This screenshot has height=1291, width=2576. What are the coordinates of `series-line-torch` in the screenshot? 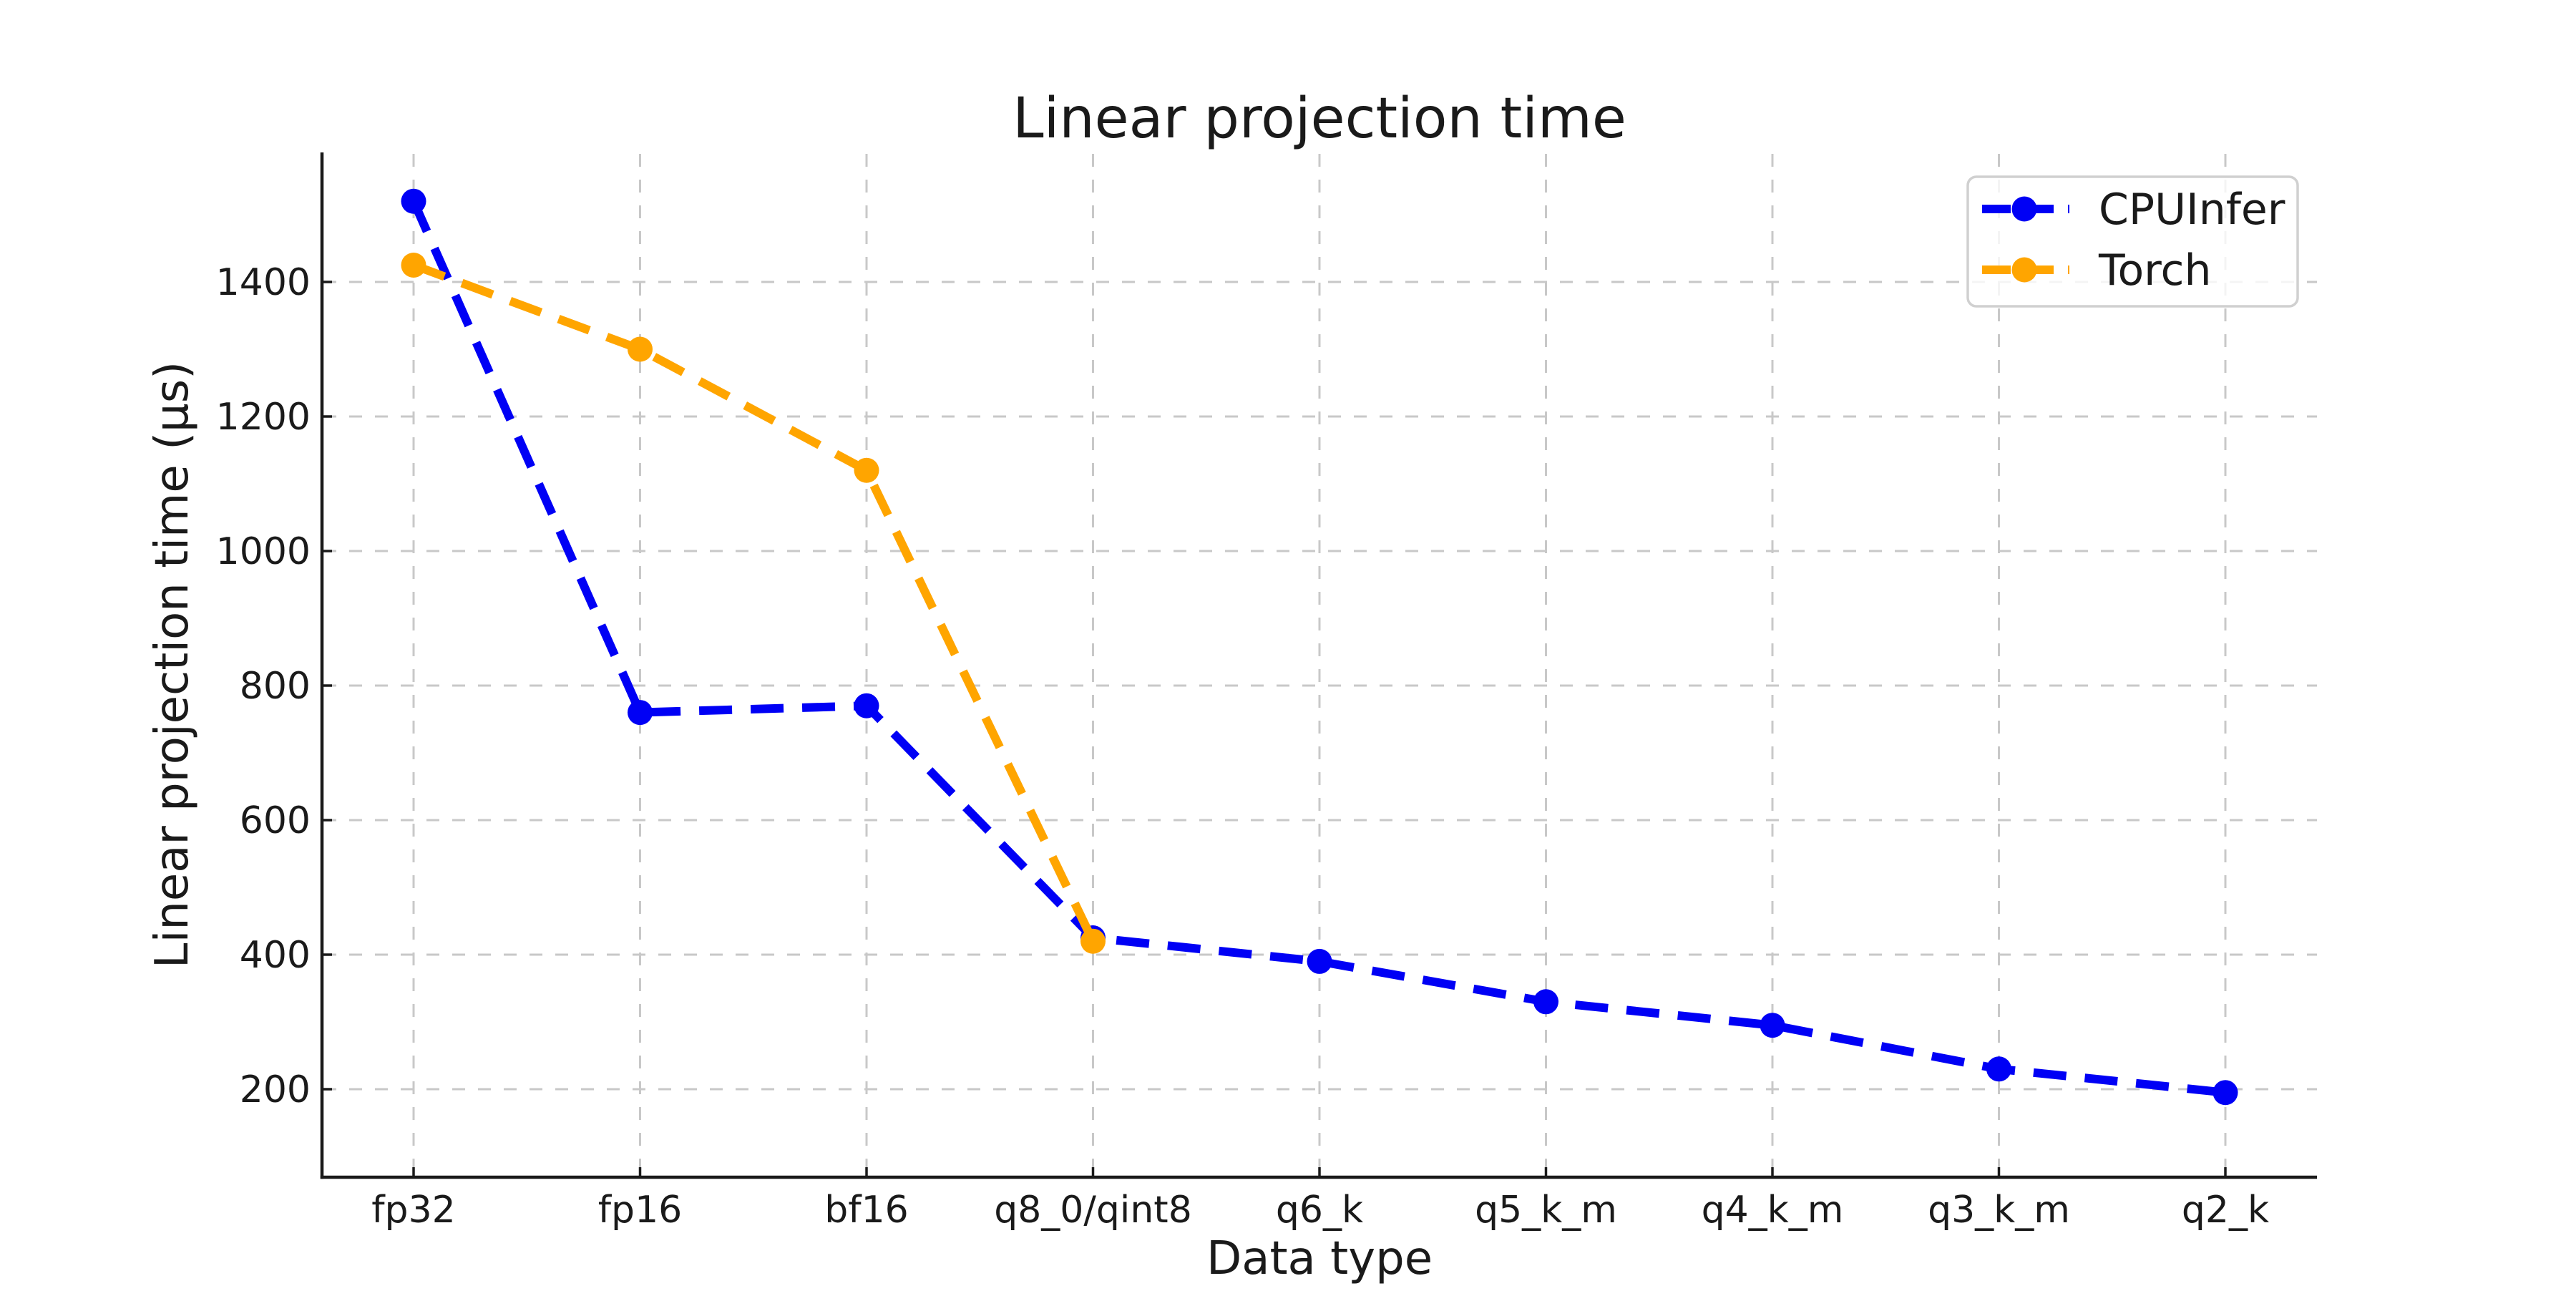 It's located at (754, 601).